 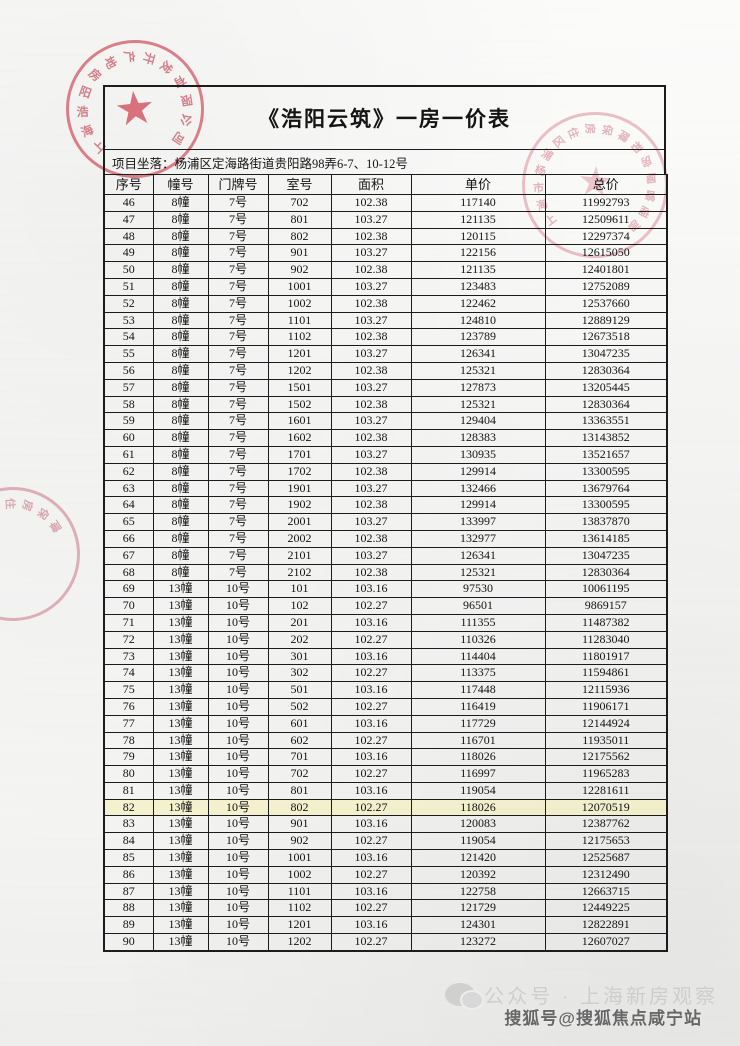 I want to click on table-header-row: 序号 幢号 门牌号 室号 面积 单价 总价, so click(x=385, y=184).